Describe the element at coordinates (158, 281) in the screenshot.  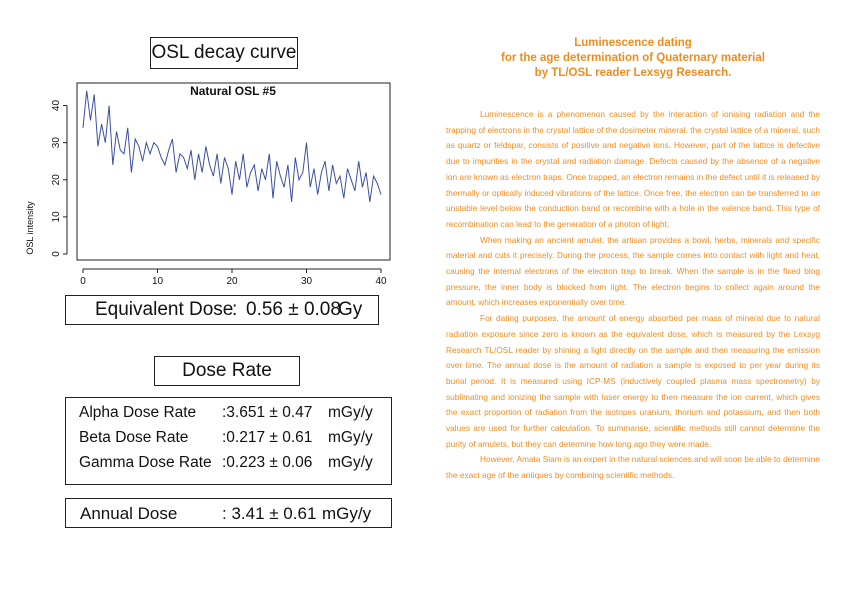
I see `x-tick-label: 10` at that location.